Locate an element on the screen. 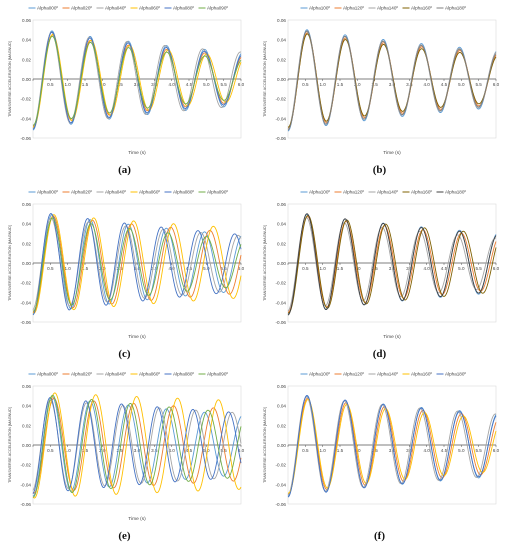 This screenshot has width=510, height=550. legend-label: Alpha100º is located at coordinates (319, 8).